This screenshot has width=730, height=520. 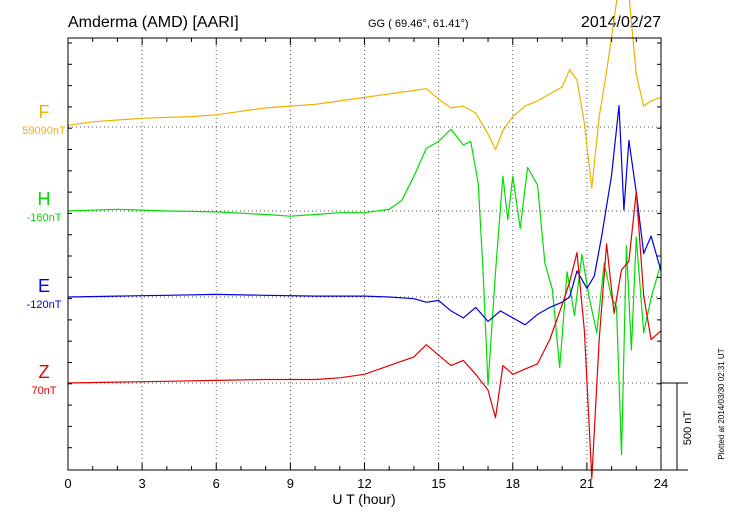 What do you see at coordinates (44, 305) in the screenshot?
I see `series-e-baseline-label: -120nT` at bounding box center [44, 305].